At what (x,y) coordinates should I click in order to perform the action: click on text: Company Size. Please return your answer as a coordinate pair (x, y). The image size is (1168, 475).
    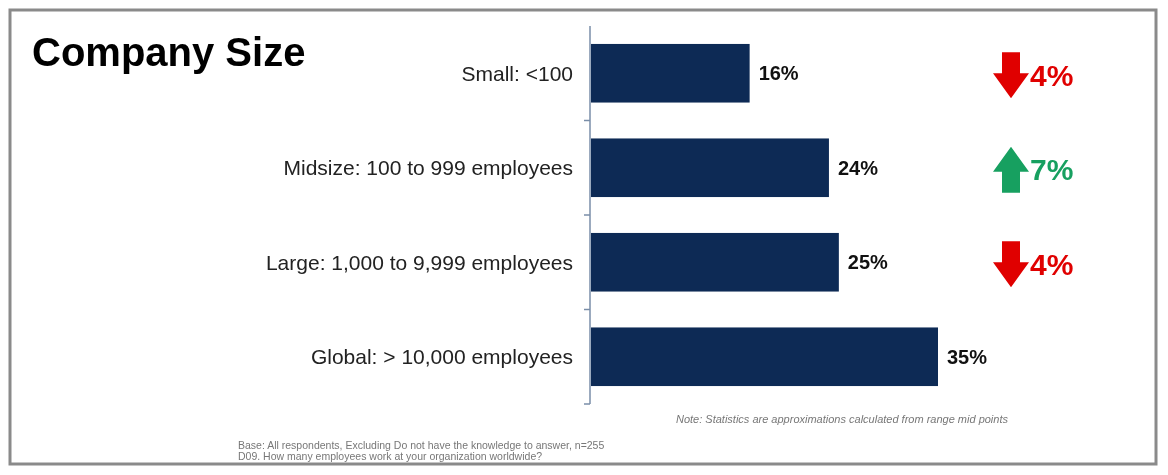
    Looking at the image, I should click on (169, 52).